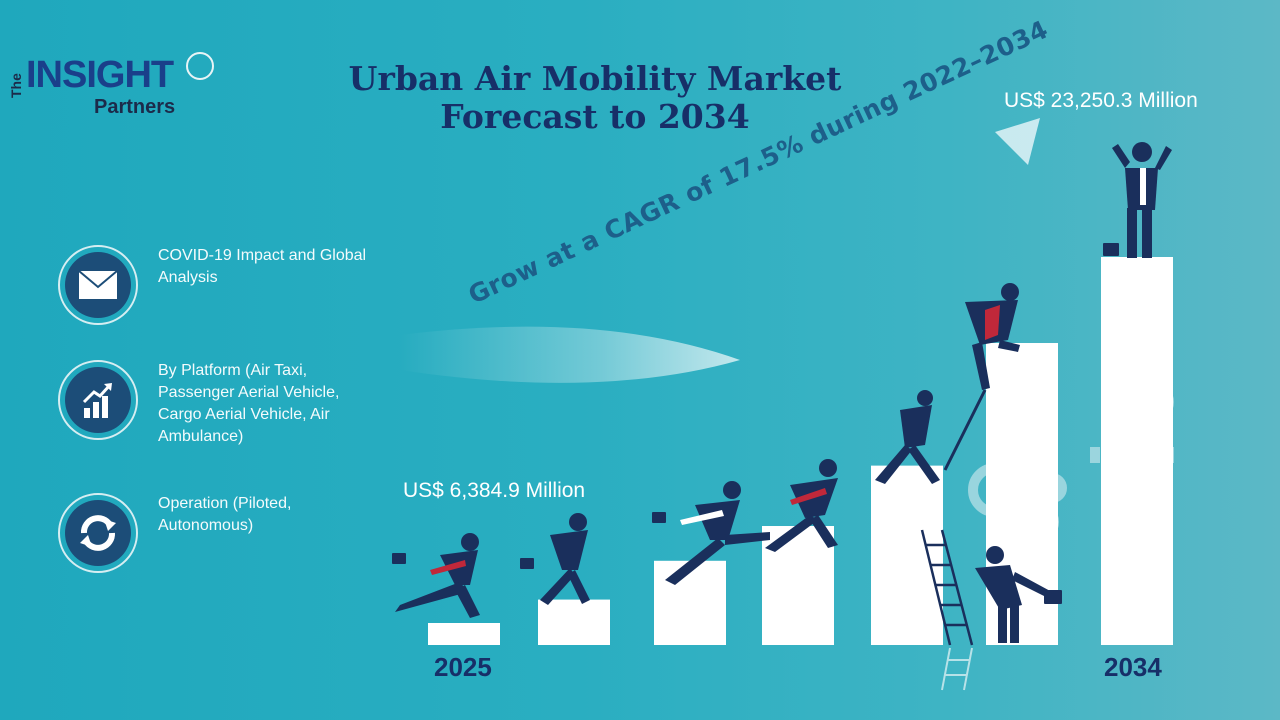  What do you see at coordinates (100, 75) in the screenshot?
I see `logo-insight: INSIGHT` at bounding box center [100, 75].